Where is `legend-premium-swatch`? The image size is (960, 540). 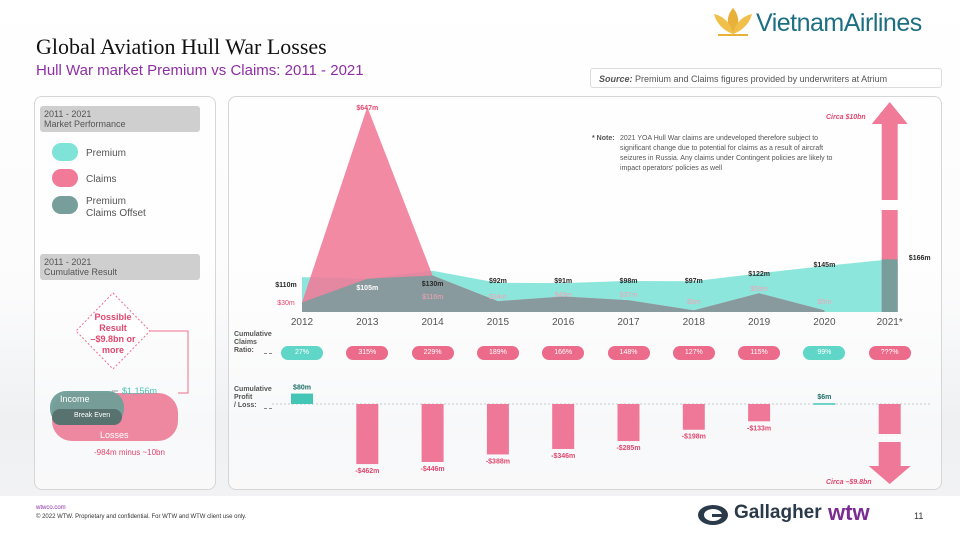 legend-premium-swatch is located at coordinates (65, 152).